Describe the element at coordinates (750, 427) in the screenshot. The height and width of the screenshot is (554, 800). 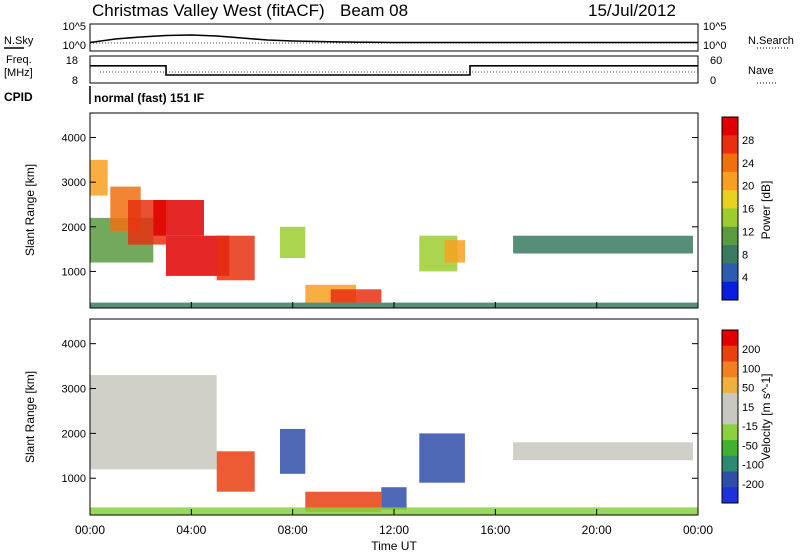
I see `colorbar-tick-label: -15` at that location.